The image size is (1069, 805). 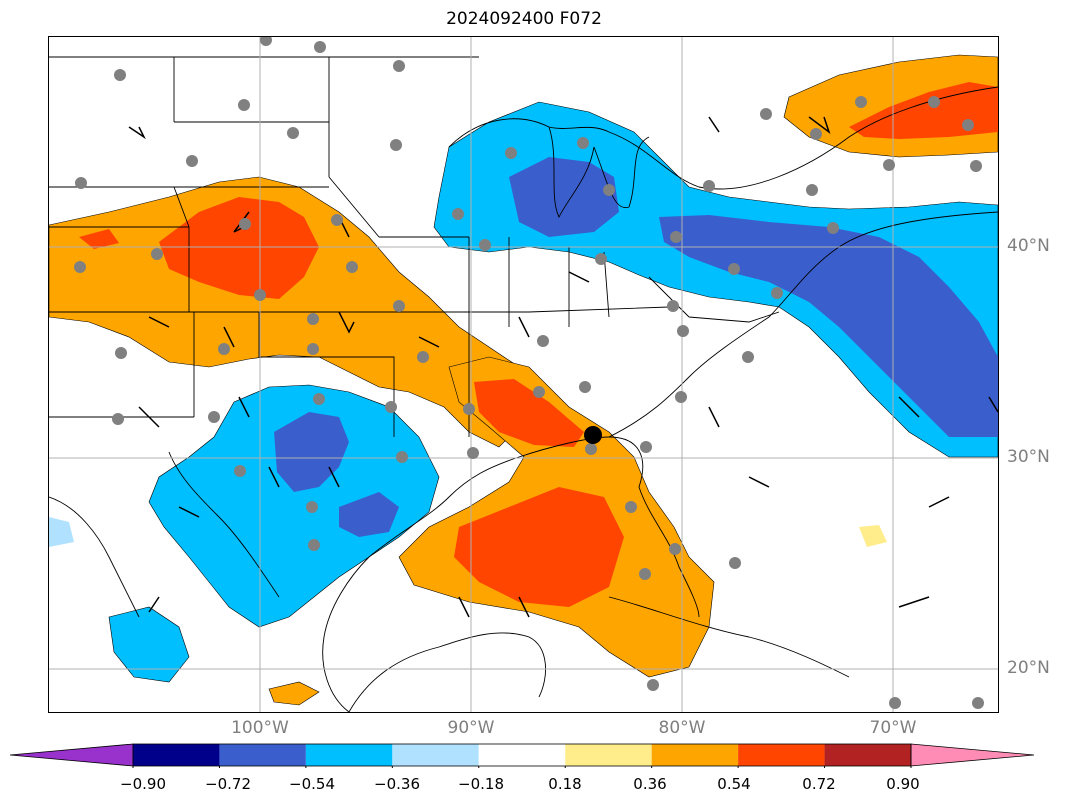 I want to click on warm-core-georgia, so click(x=529, y=413).